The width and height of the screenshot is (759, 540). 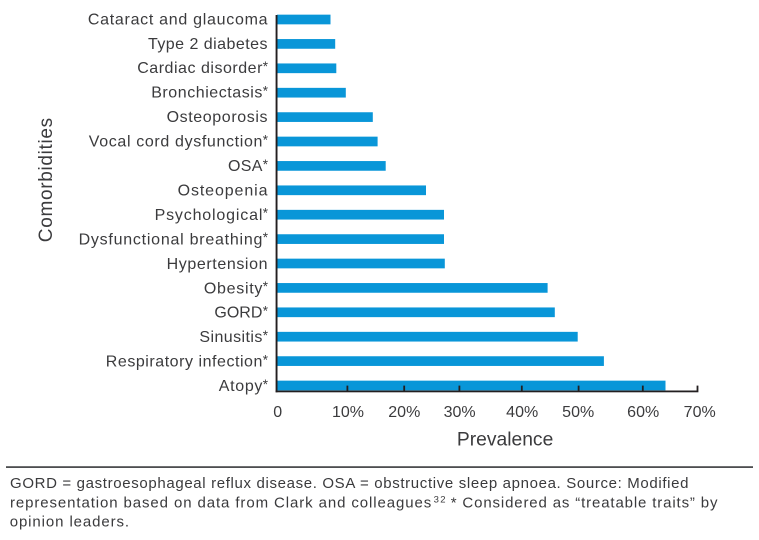 What do you see at coordinates (171, 239) in the screenshot?
I see `svg-text: Dysfunctional breathing` at bounding box center [171, 239].